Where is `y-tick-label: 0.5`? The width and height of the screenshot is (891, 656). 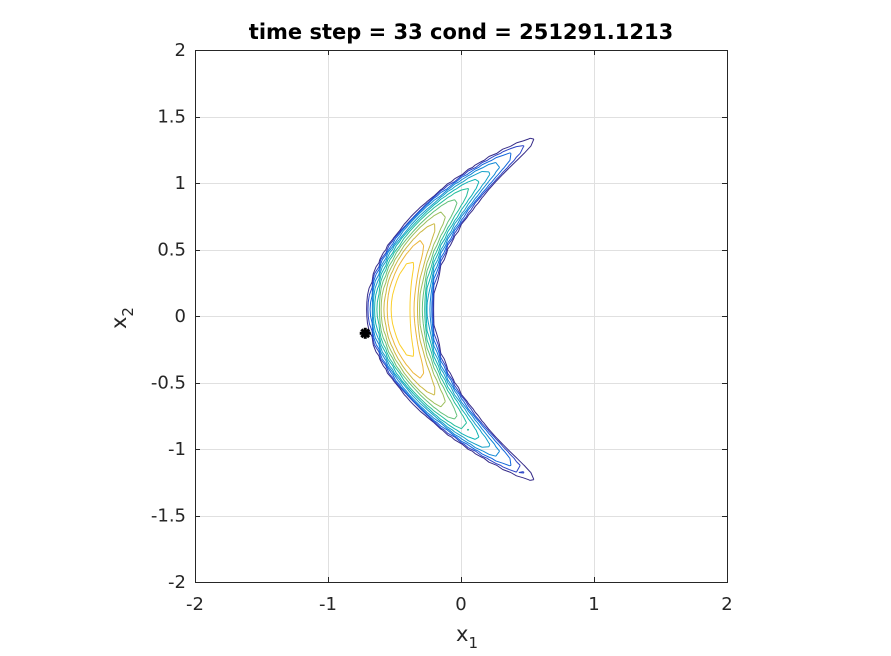
y-tick-label: 0.5 is located at coordinates (171, 250).